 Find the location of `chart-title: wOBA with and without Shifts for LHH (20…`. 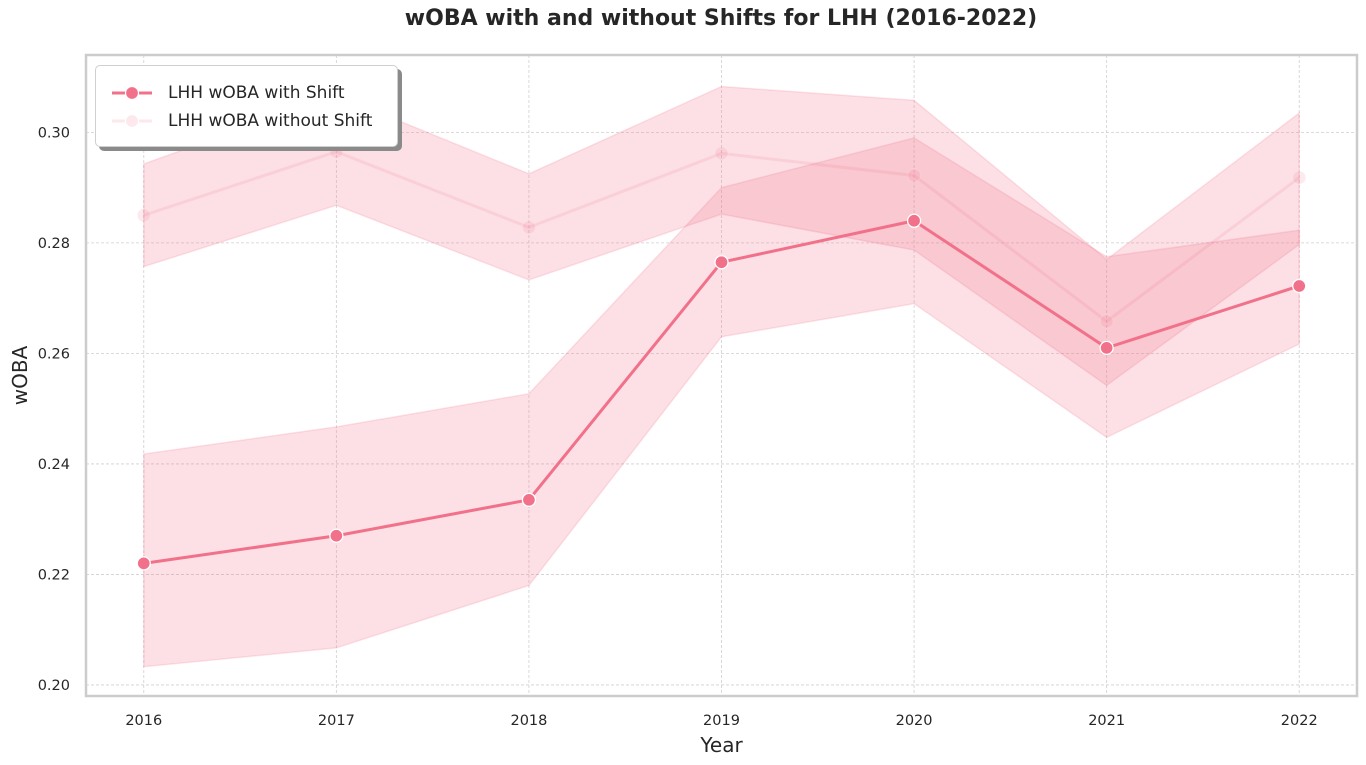

chart-title: wOBA with and without Shifts for LHH (20… is located at coordinates (721, 18).